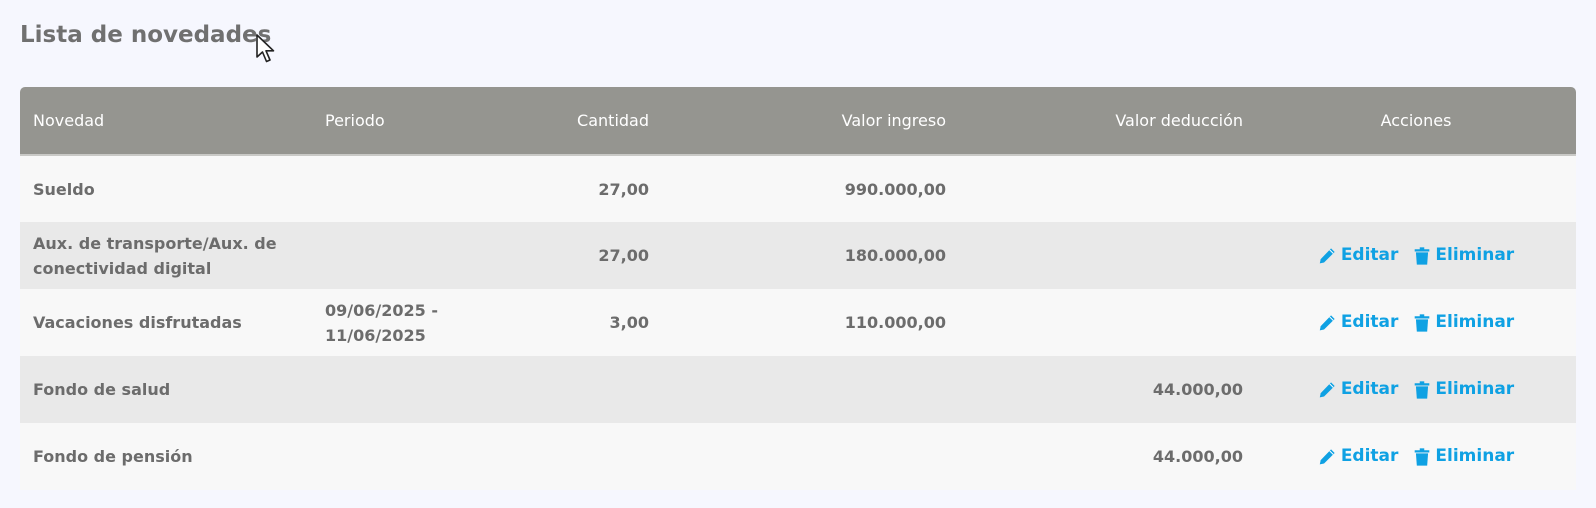 The height and width of the screenshot is (508, 1596). What do you see at coordinates (137, 322) in the screenshot?
I see `cell-novedad: Vacaciones disfrutadas` at bounding box center [137, 322].